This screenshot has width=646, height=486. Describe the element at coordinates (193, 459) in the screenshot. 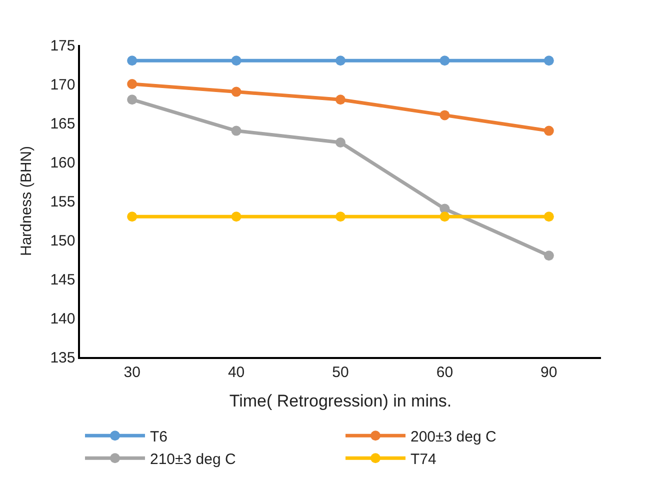

I see `legend-label: 210±3 deg C` at that location.